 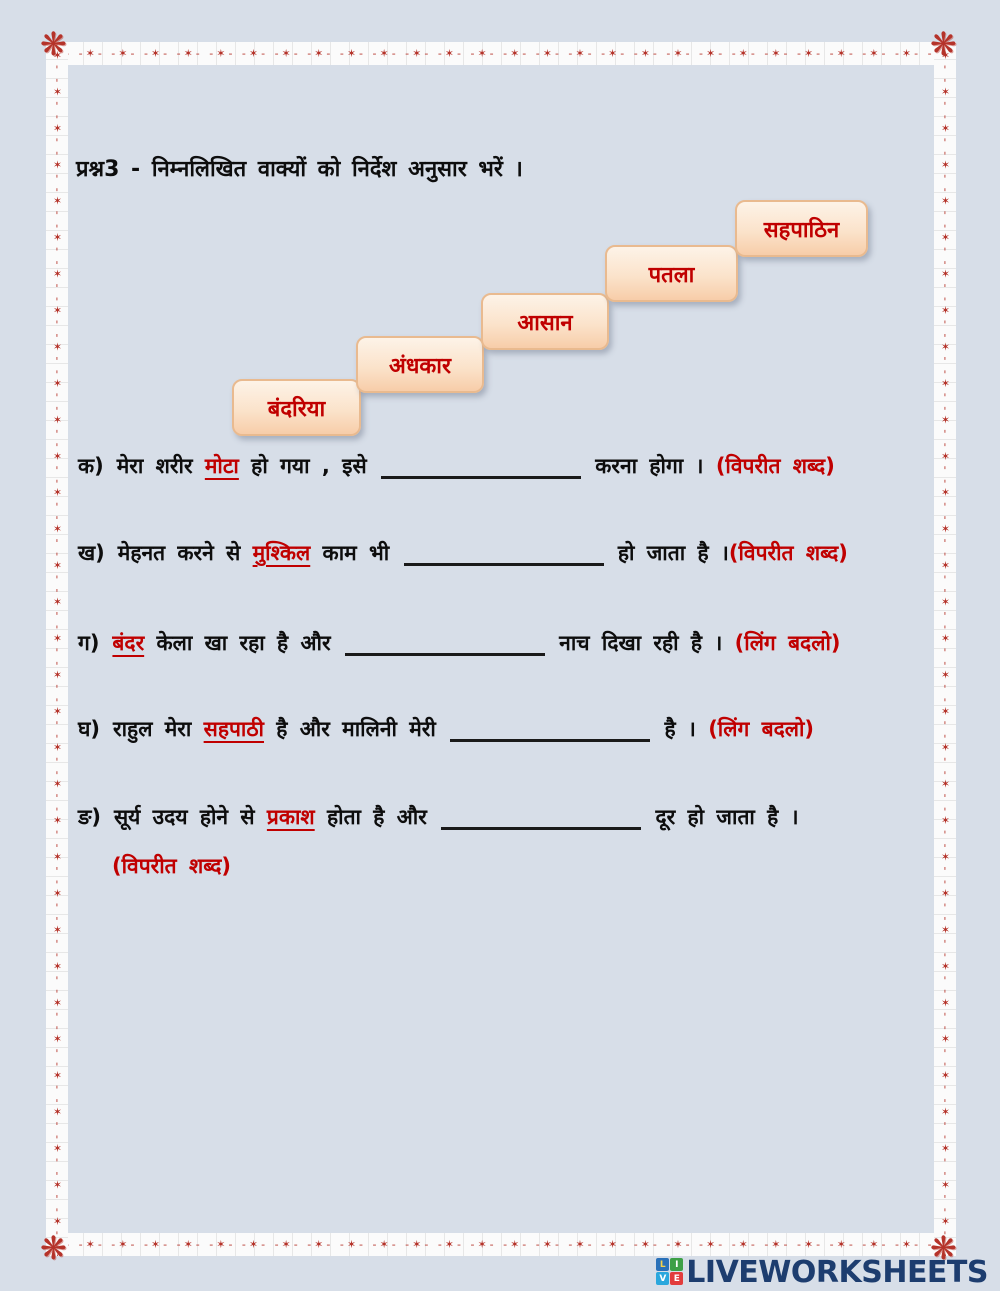 What do you see at coordinates (420, 364) in the screenshot?
I see `word-card-2: अंधकार` at bounding box center [420, 364].